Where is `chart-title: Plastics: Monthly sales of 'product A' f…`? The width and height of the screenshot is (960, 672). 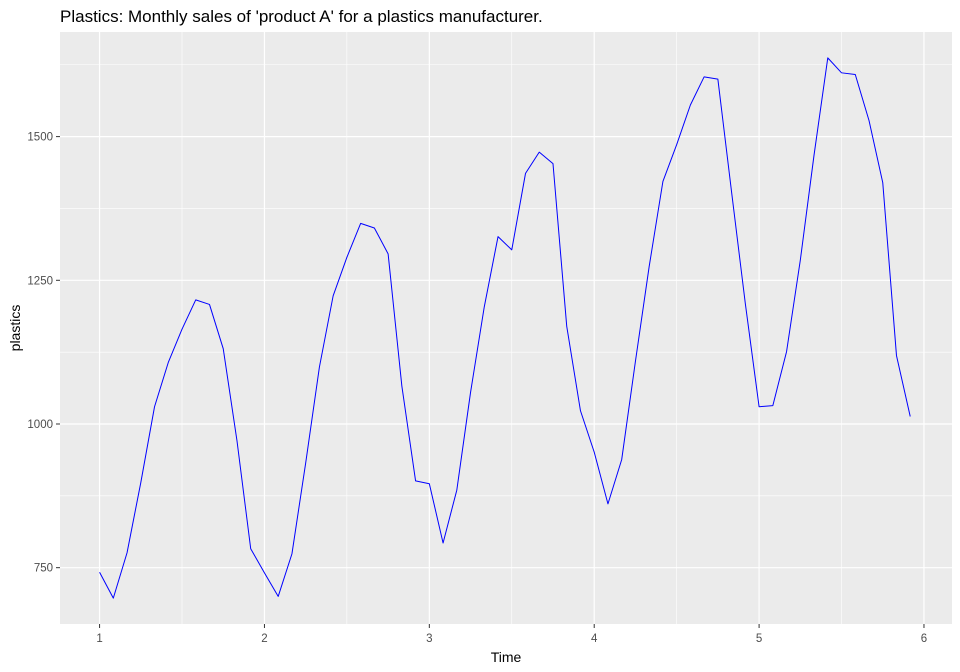 chart-title: Plastics: Monthly sales of 'product A' f… is located at coordinates (301, 16).